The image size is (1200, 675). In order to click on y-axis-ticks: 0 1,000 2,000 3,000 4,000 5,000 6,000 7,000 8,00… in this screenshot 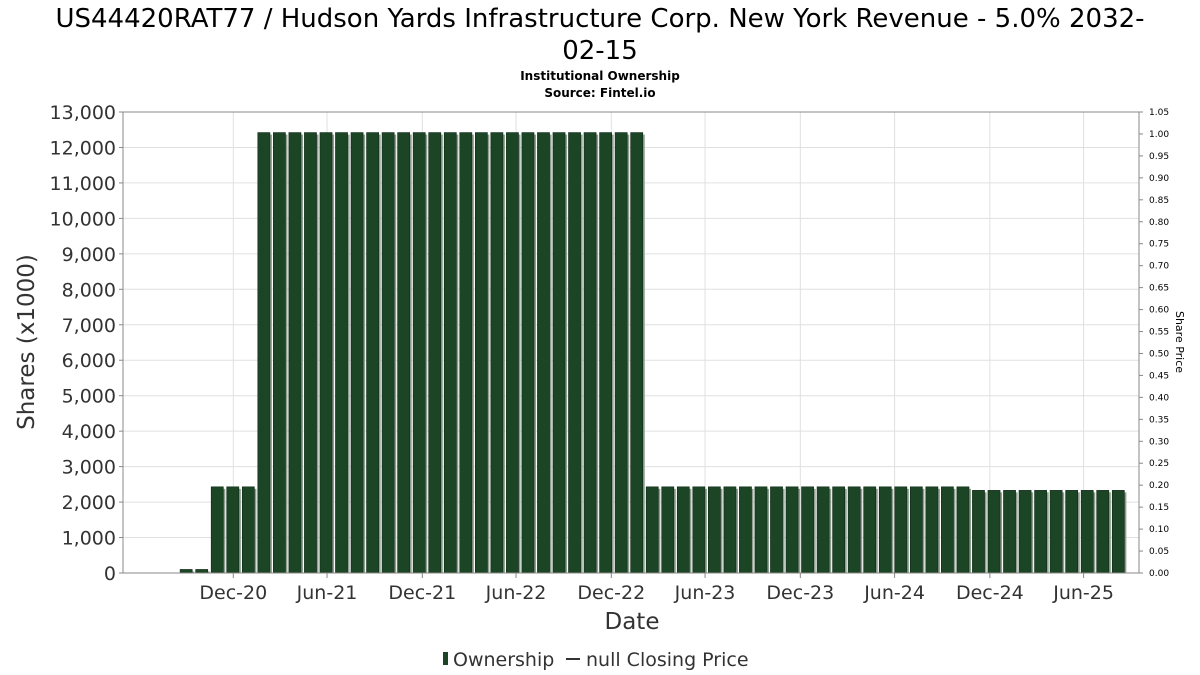, I will do `click(86, 343)`.